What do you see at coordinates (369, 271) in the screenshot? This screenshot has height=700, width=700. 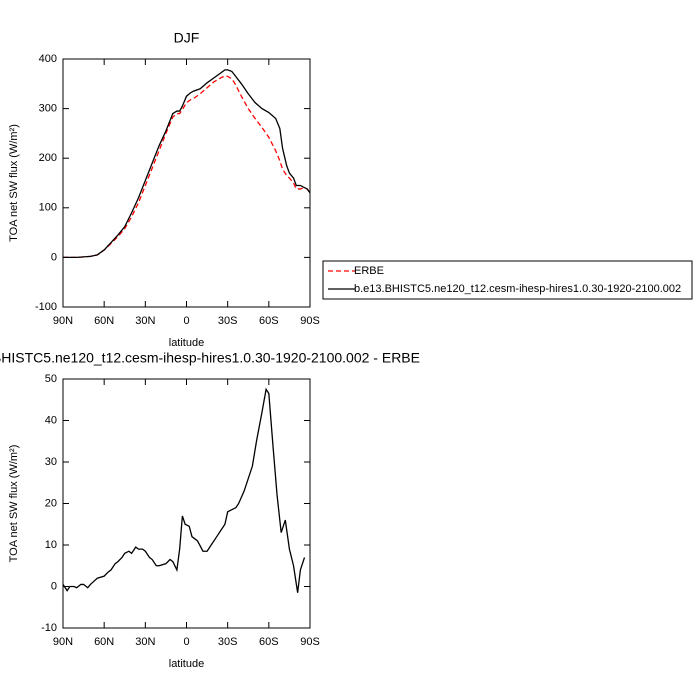 I see `legend-label: ERBE` at bounding box center [369, 271].